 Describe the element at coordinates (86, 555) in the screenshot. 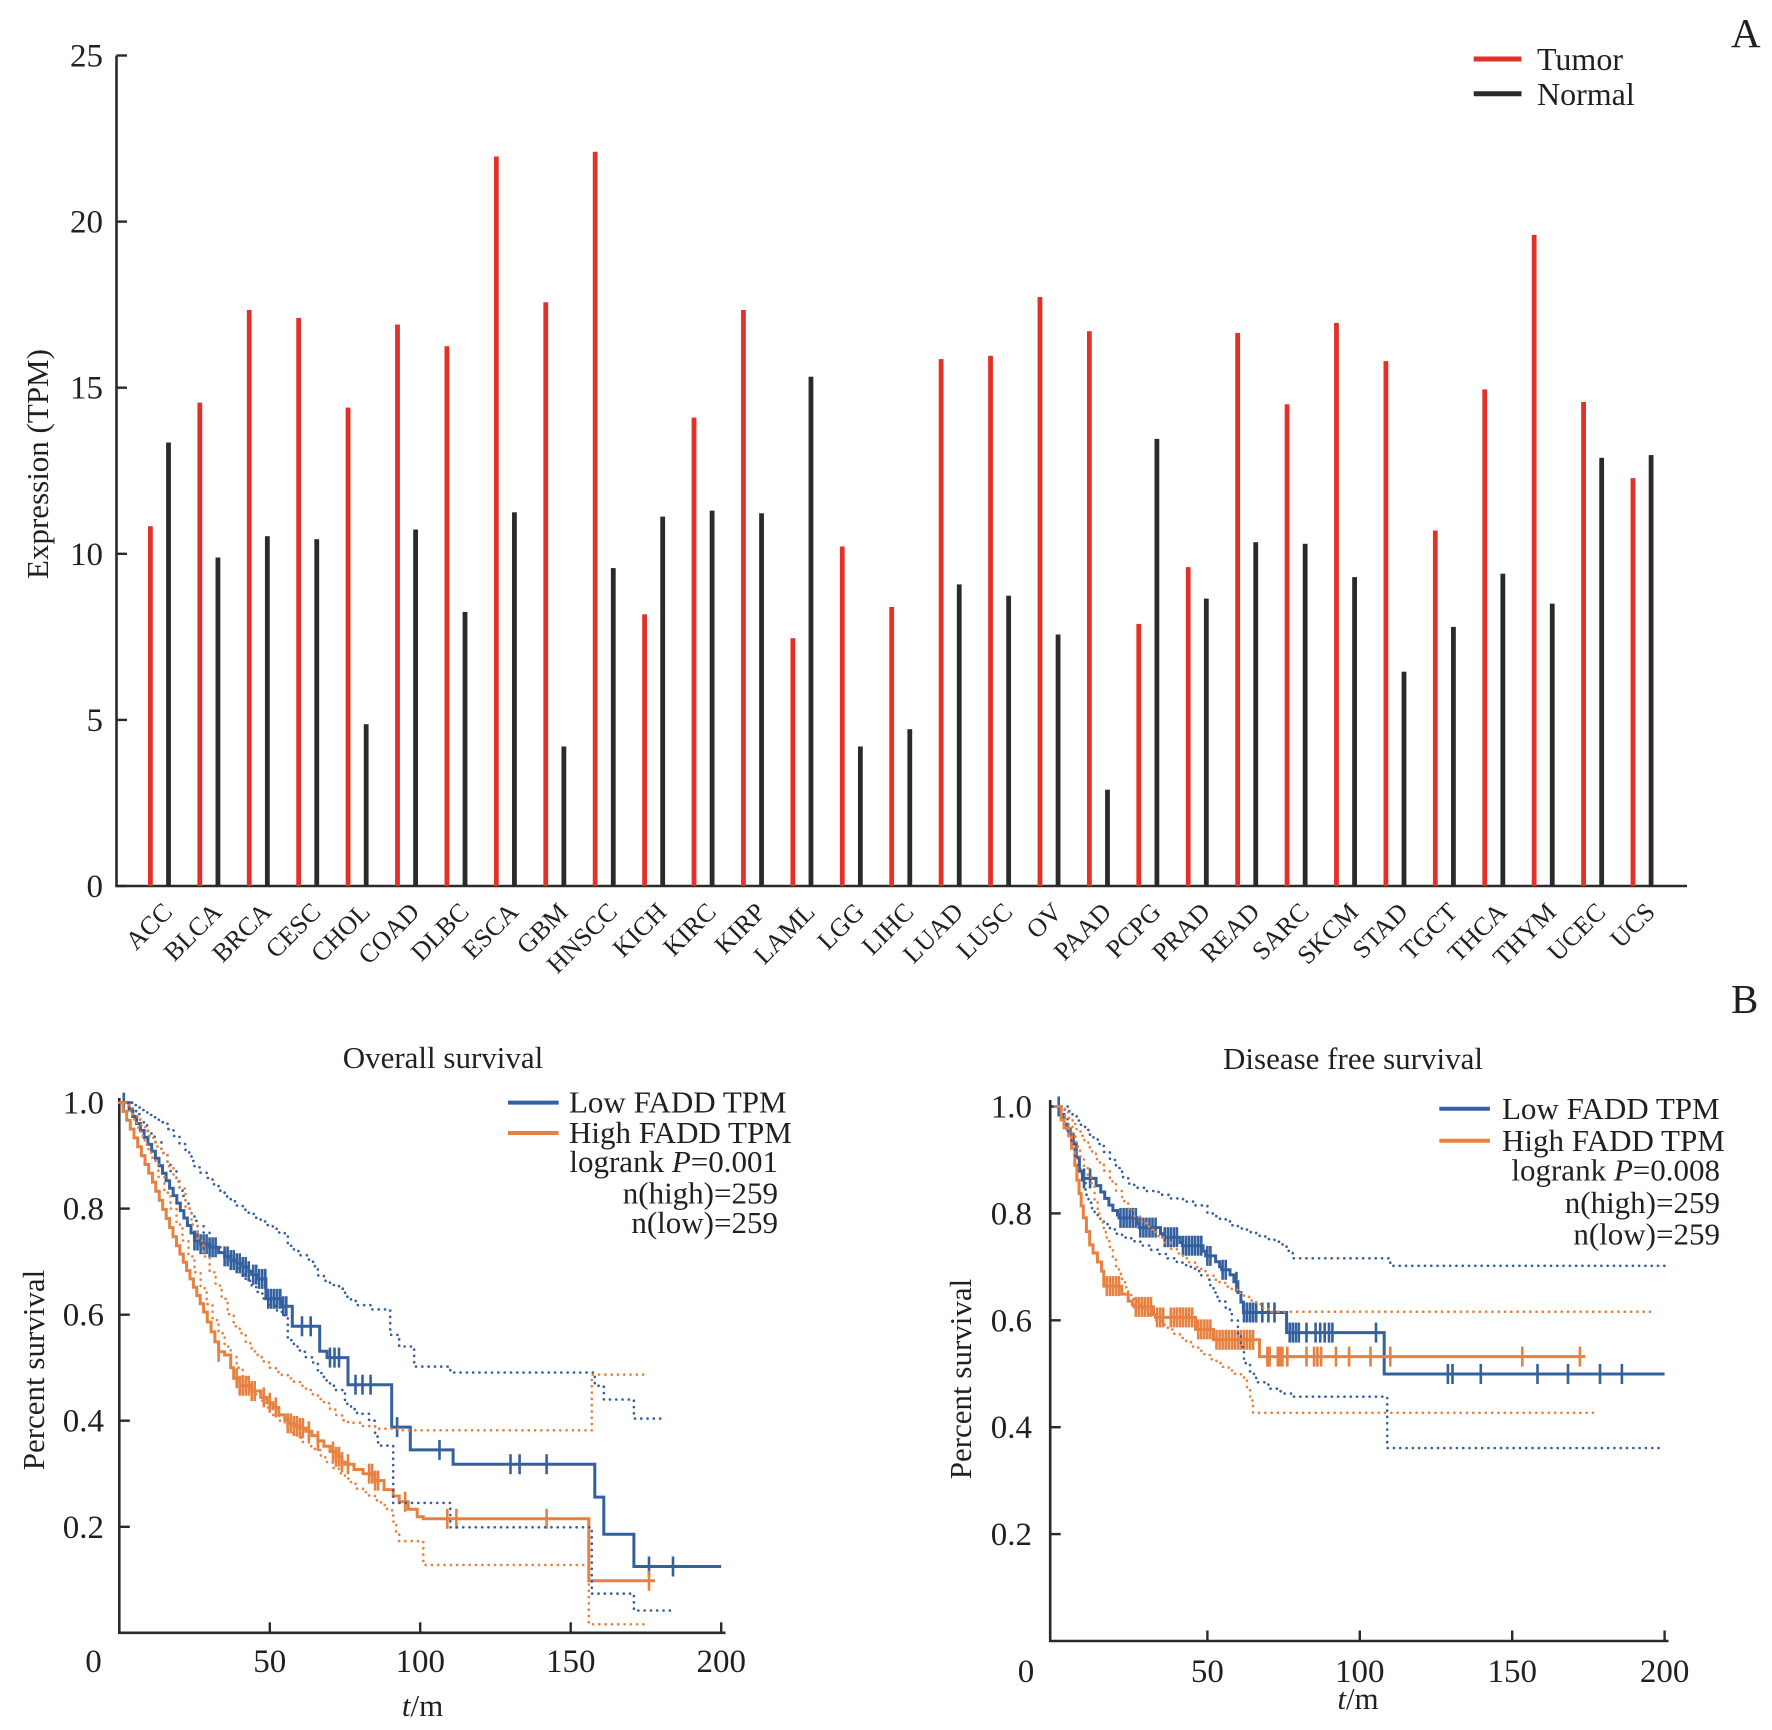

I see `svg-text: 10` at that location.